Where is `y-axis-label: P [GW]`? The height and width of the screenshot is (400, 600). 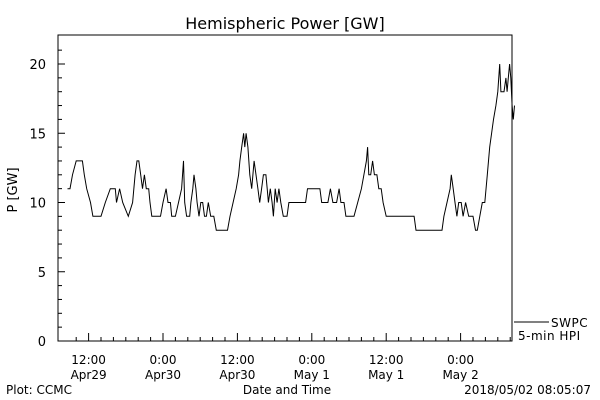
y-axis-label: P [GW] is located at coordinates (13, 189).